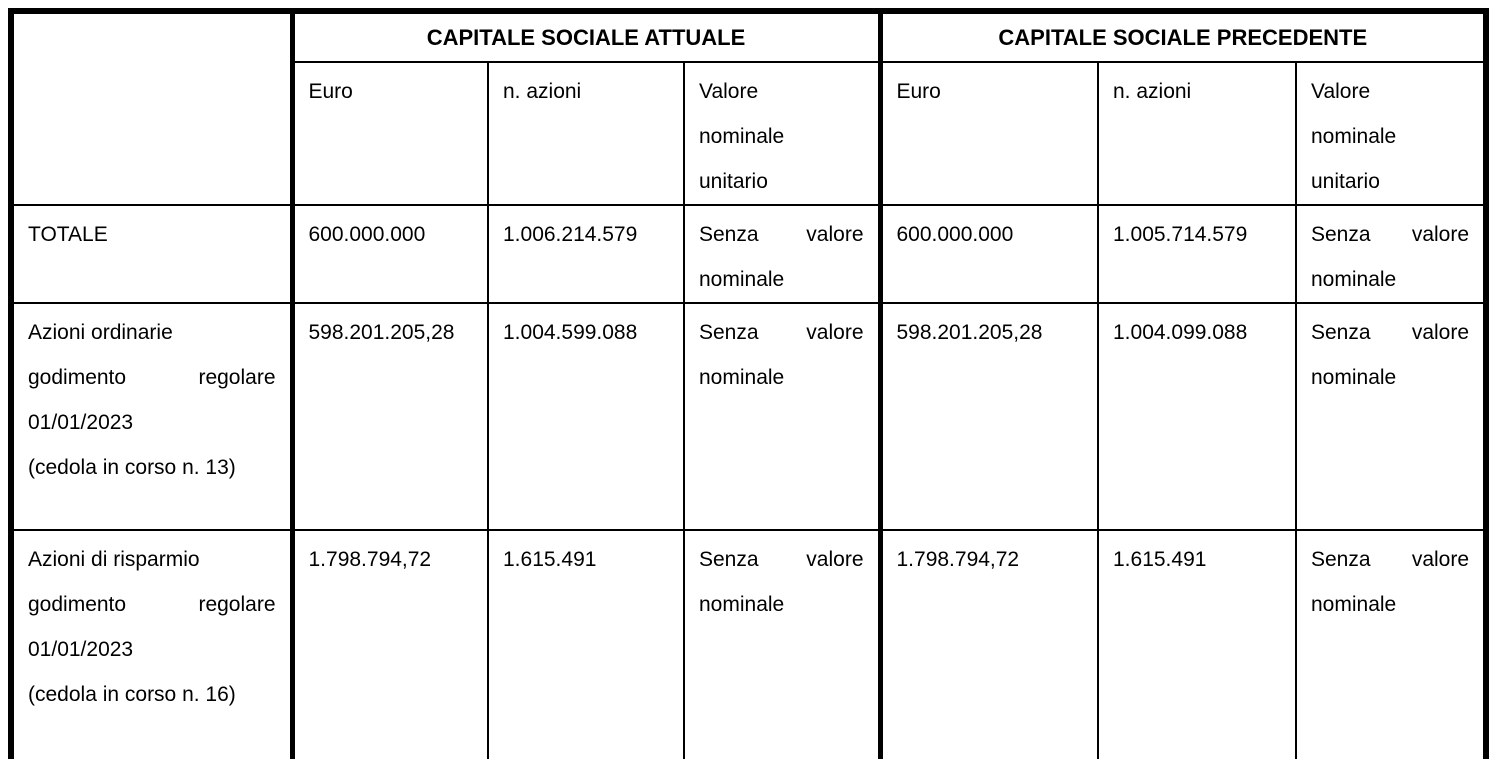 The height and width of the screenshot is (759, 1491). I want to click on n-azioni-value: 1.005.714.579, so click(1180, 234).